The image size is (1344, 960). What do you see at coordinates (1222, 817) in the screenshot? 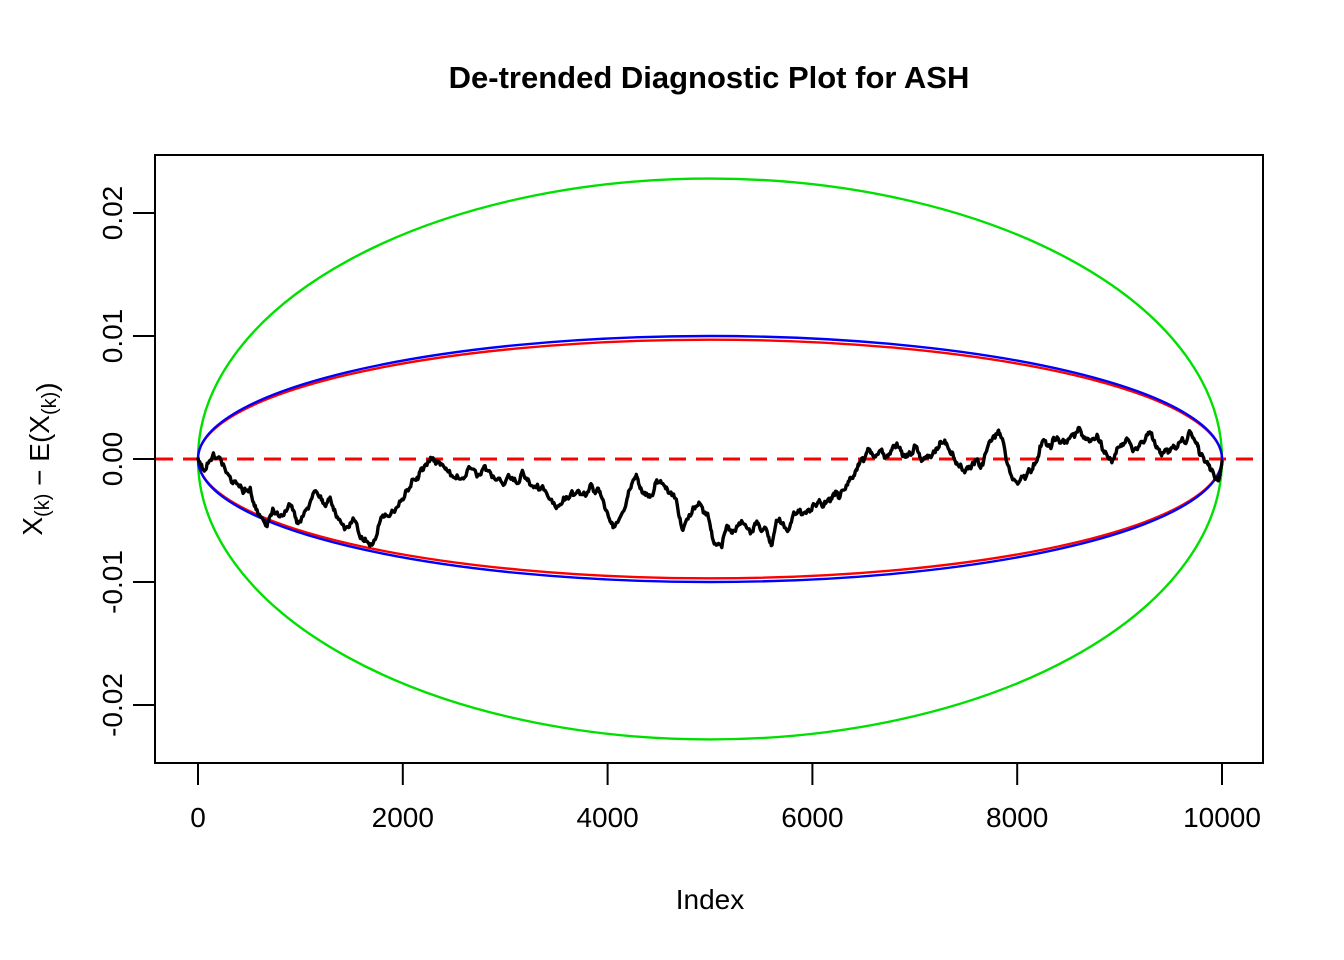
I see `x-tick-label: 10000` at bounding box center [1222, 817].